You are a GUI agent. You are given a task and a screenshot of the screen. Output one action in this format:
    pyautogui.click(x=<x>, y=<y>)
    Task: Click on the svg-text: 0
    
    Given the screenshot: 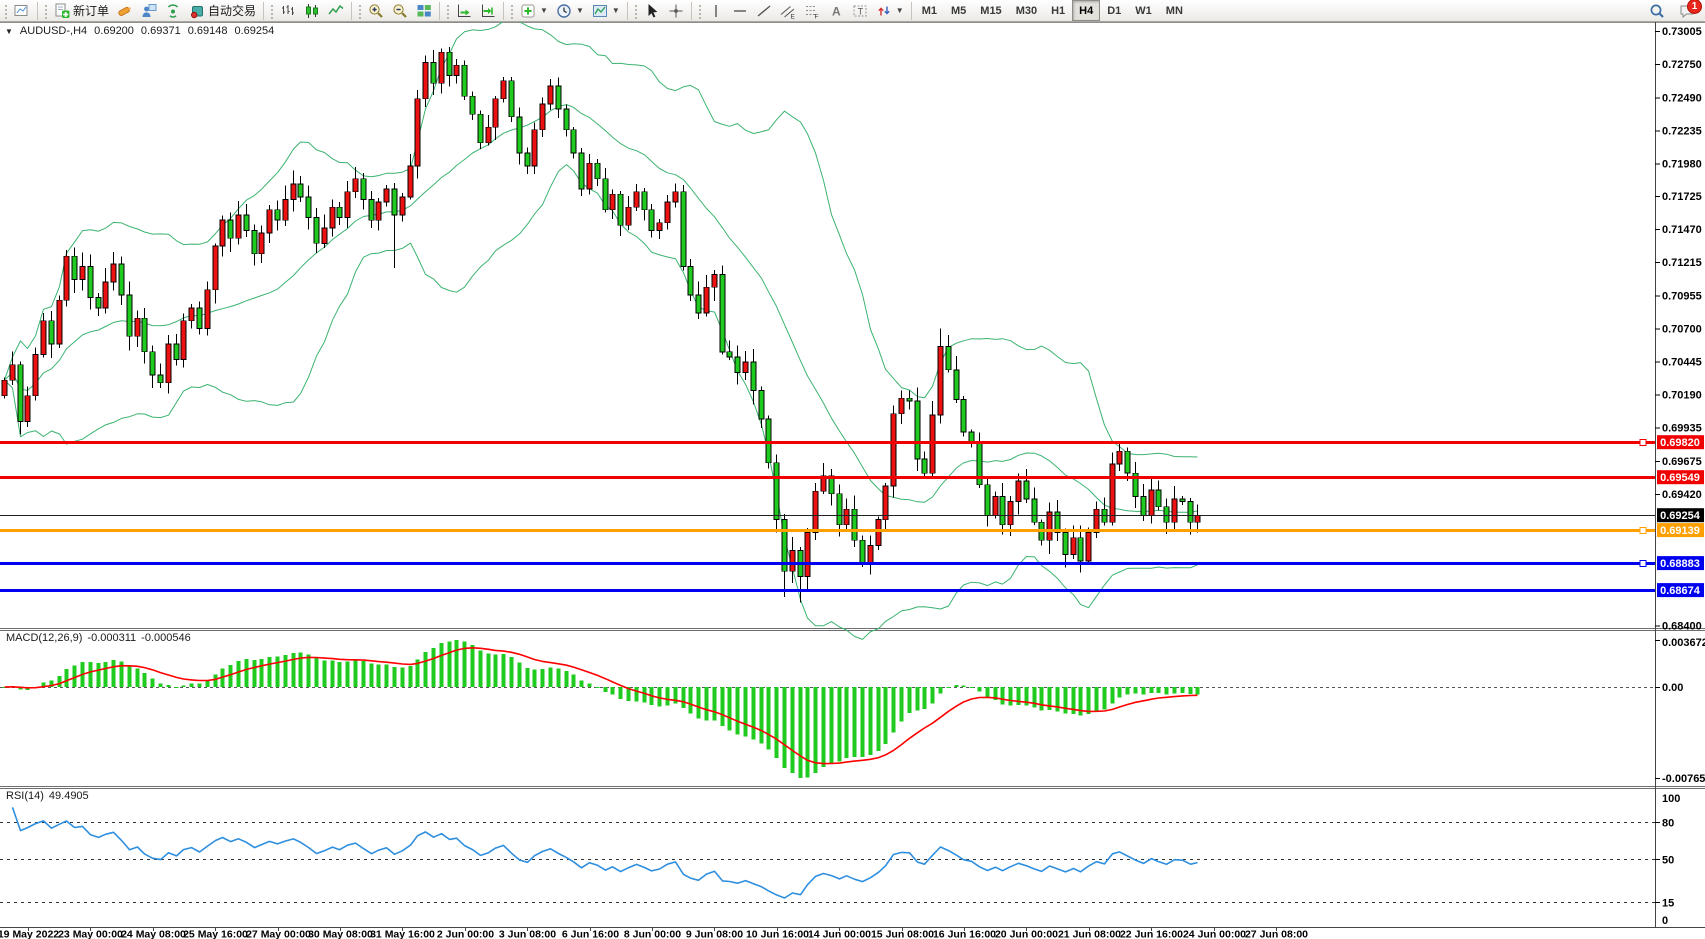 What is the action you would take?
    pyautogui.click(x=1665, y=921)
    